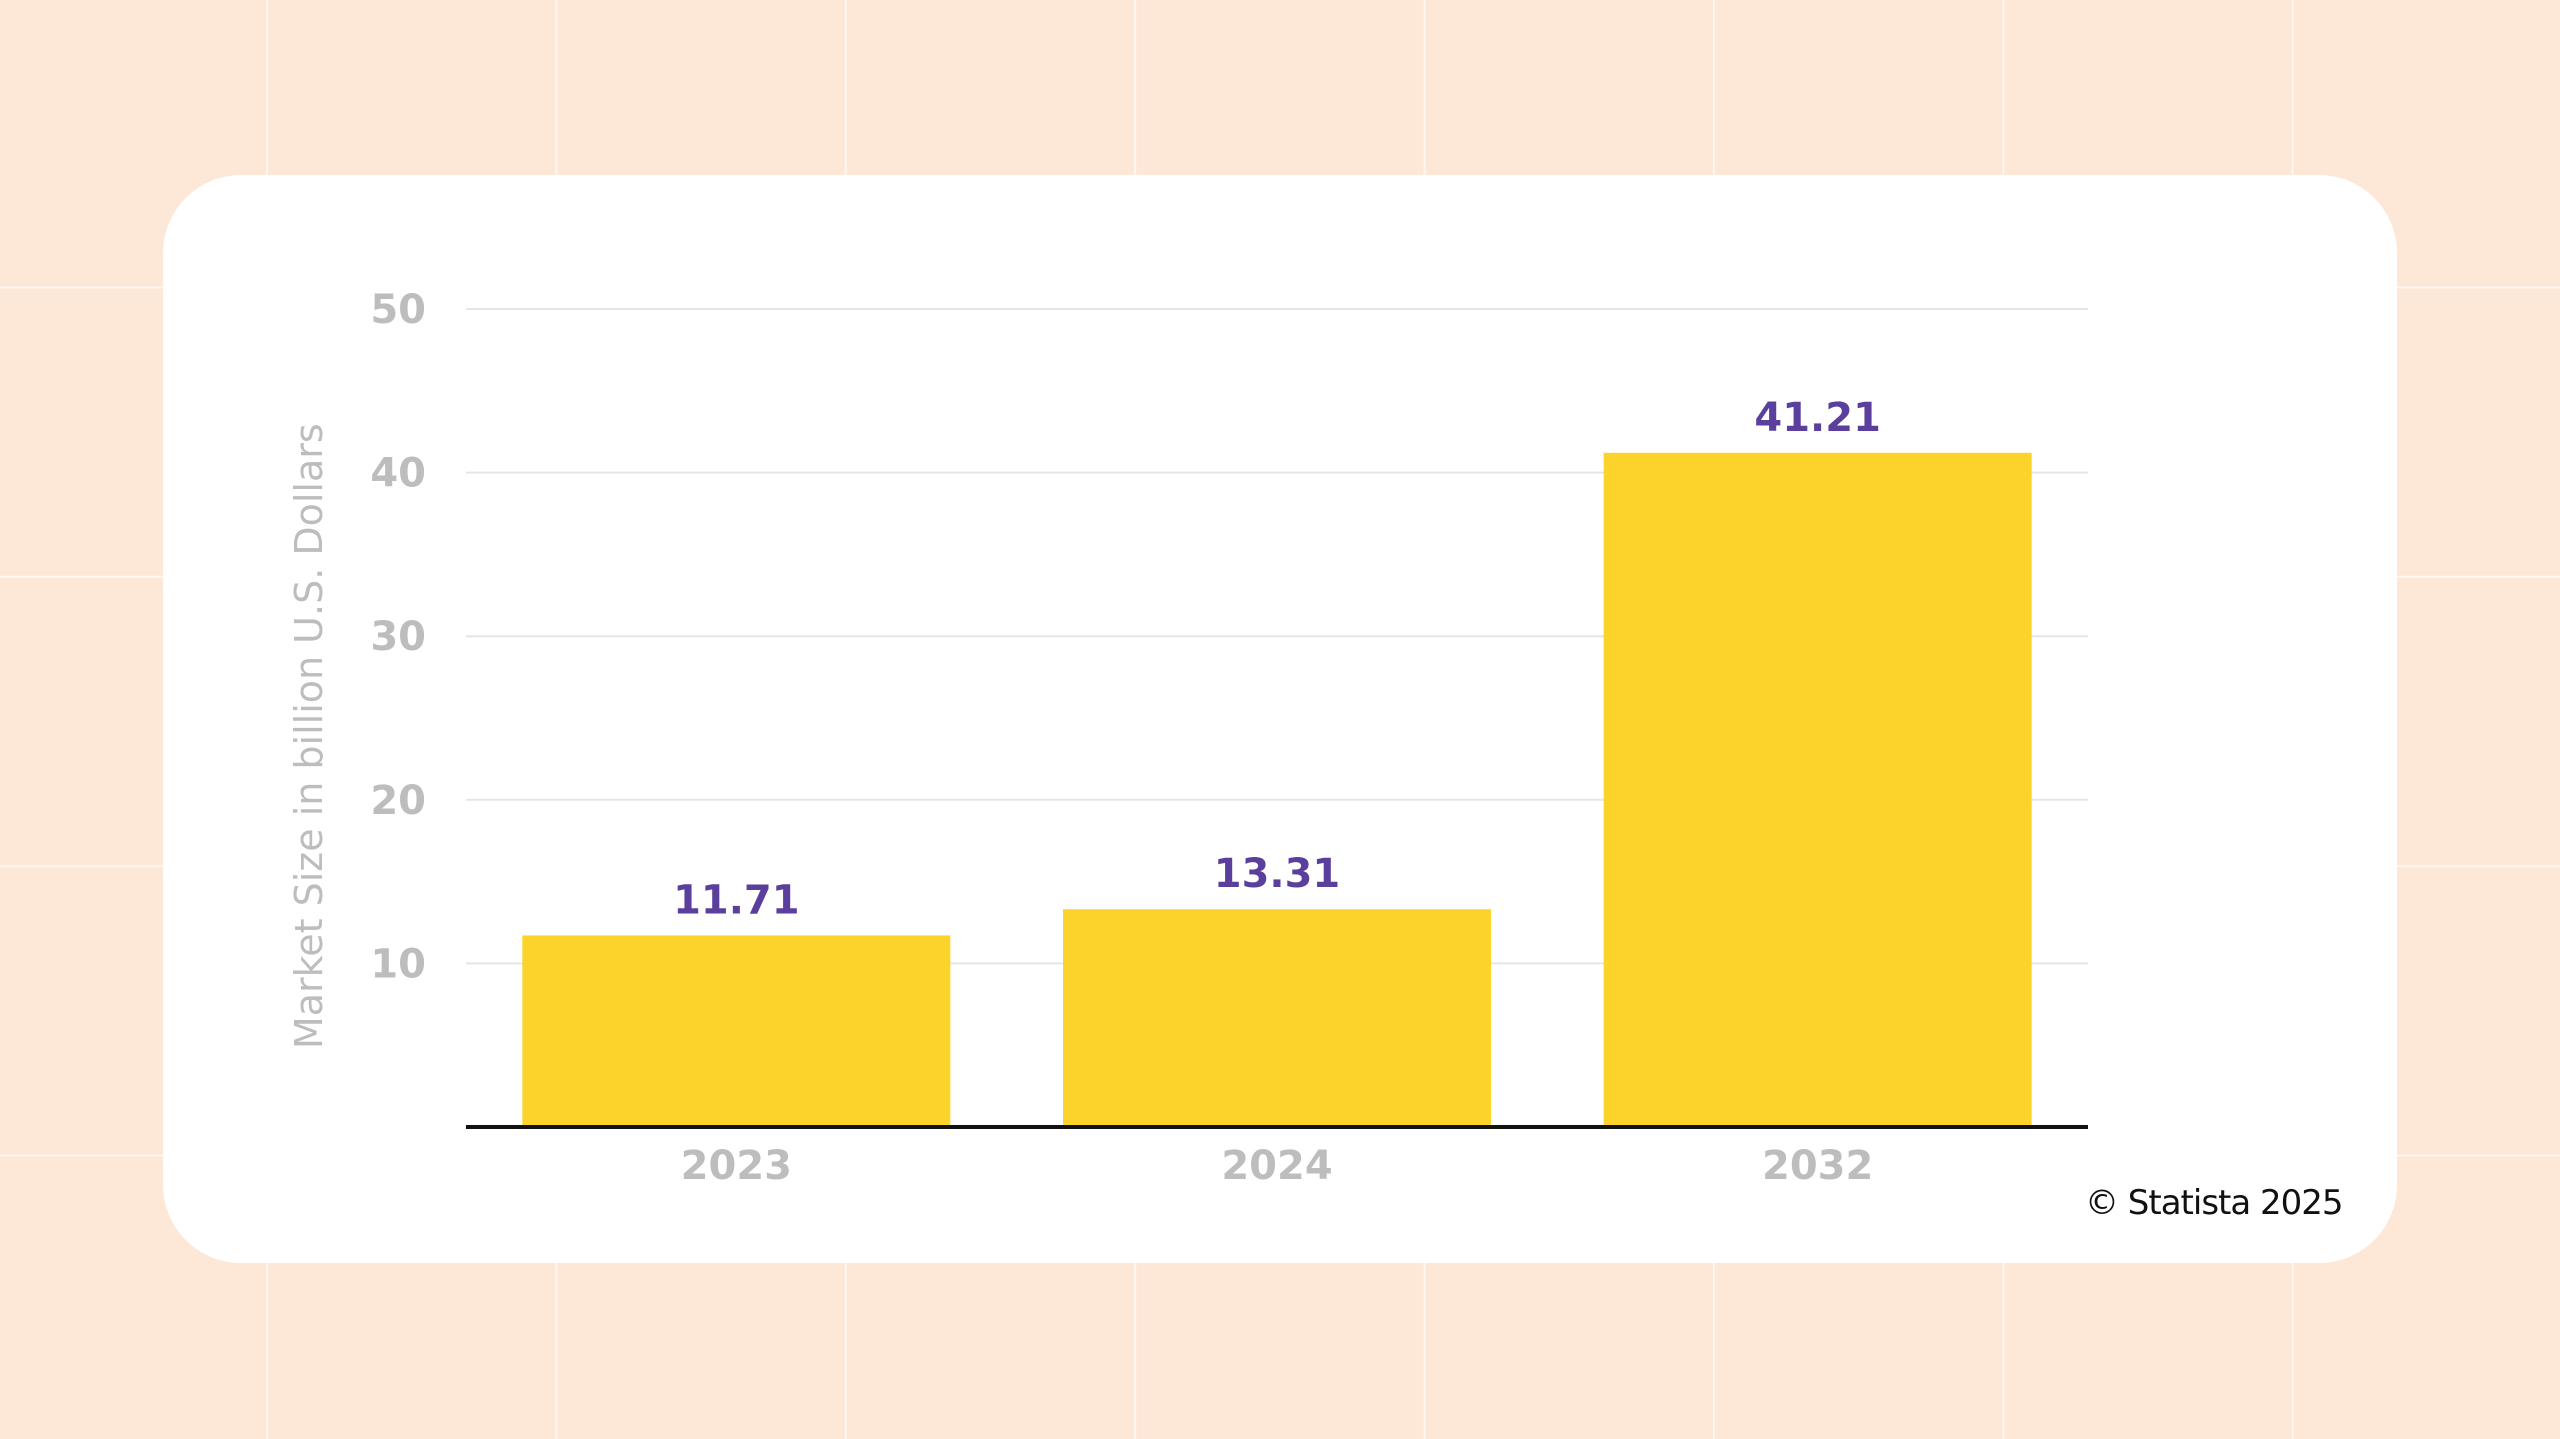 This screenshot has height=1439, width=2560. What do you see at coordinates (736, 1031) in the screenshot?
I see `bar-2023` at bounding box center [736, 1031].